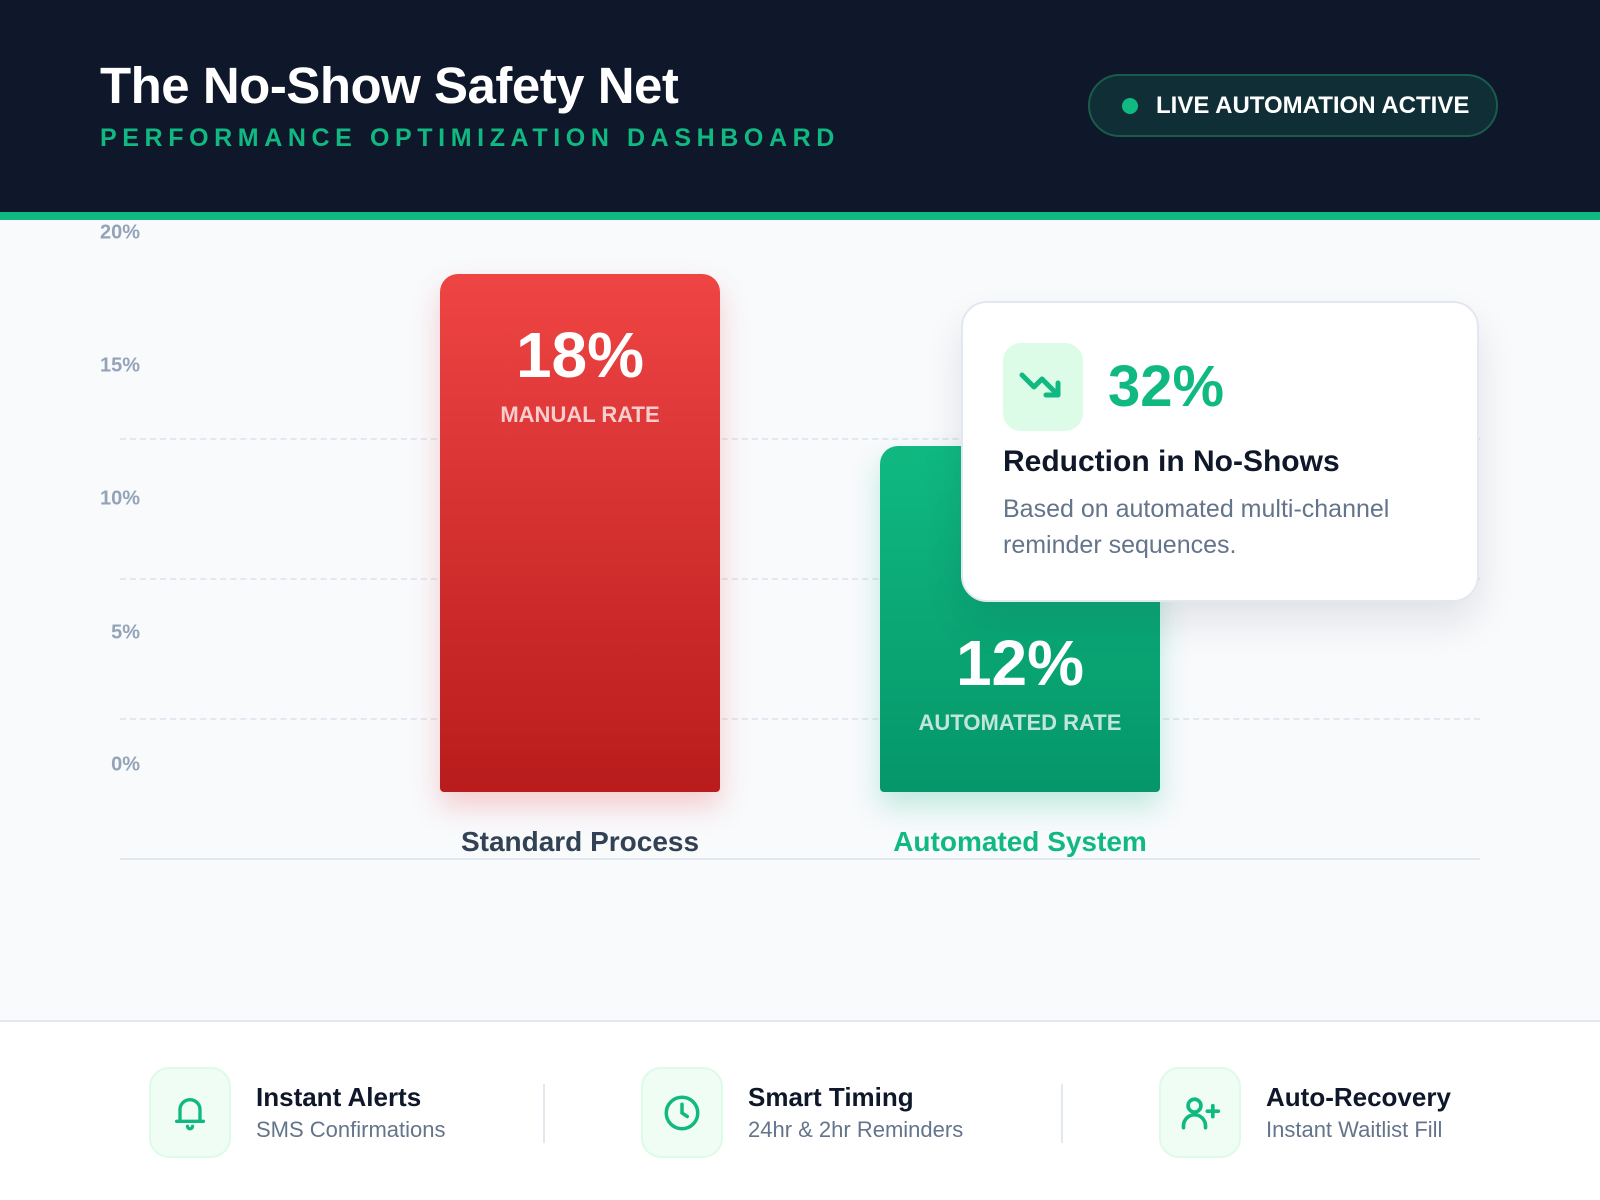 This screenshot has height=1200, width=1600. I want to click on x-category-label: Automated System, so click(1020, 841).